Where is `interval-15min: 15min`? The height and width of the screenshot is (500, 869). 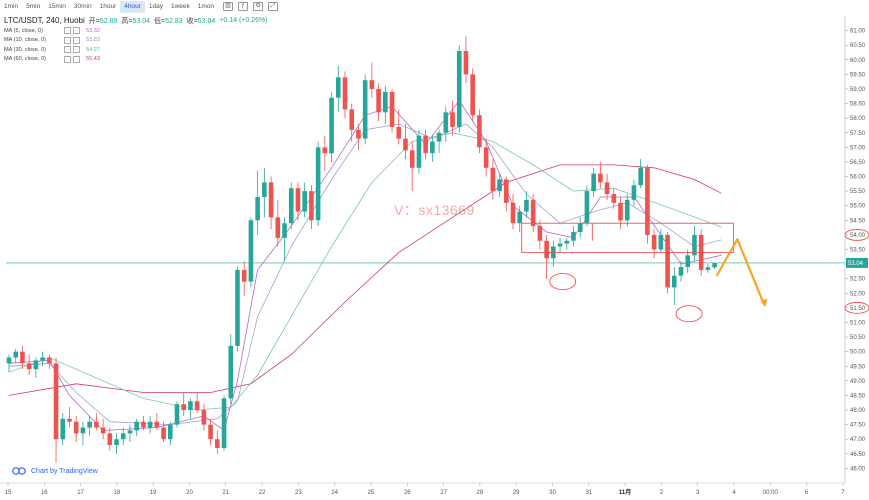
interval-15min: 15min is located at coordinates (57, 6).